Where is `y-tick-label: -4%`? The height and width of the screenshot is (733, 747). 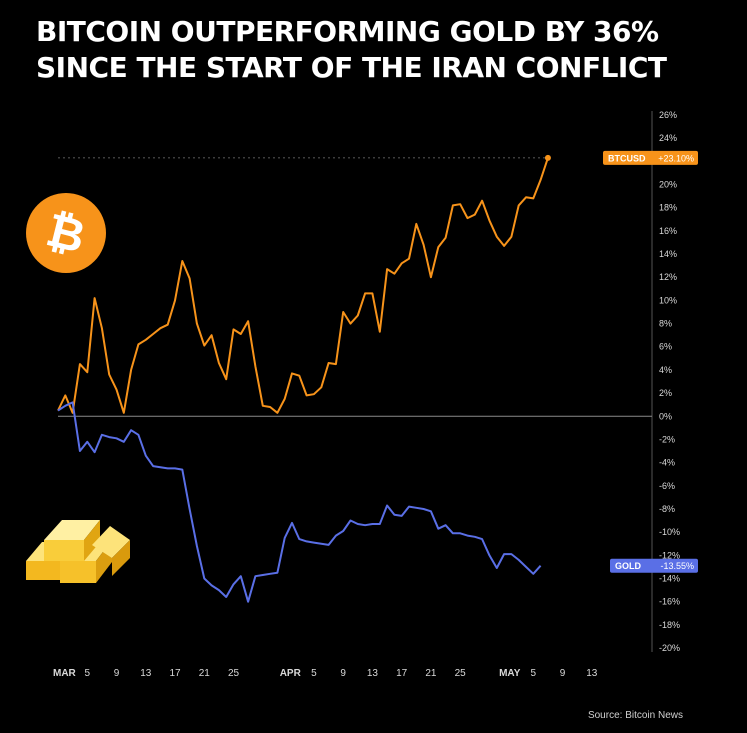
y-tick-label: -4% is located at coordinates (667, 463).